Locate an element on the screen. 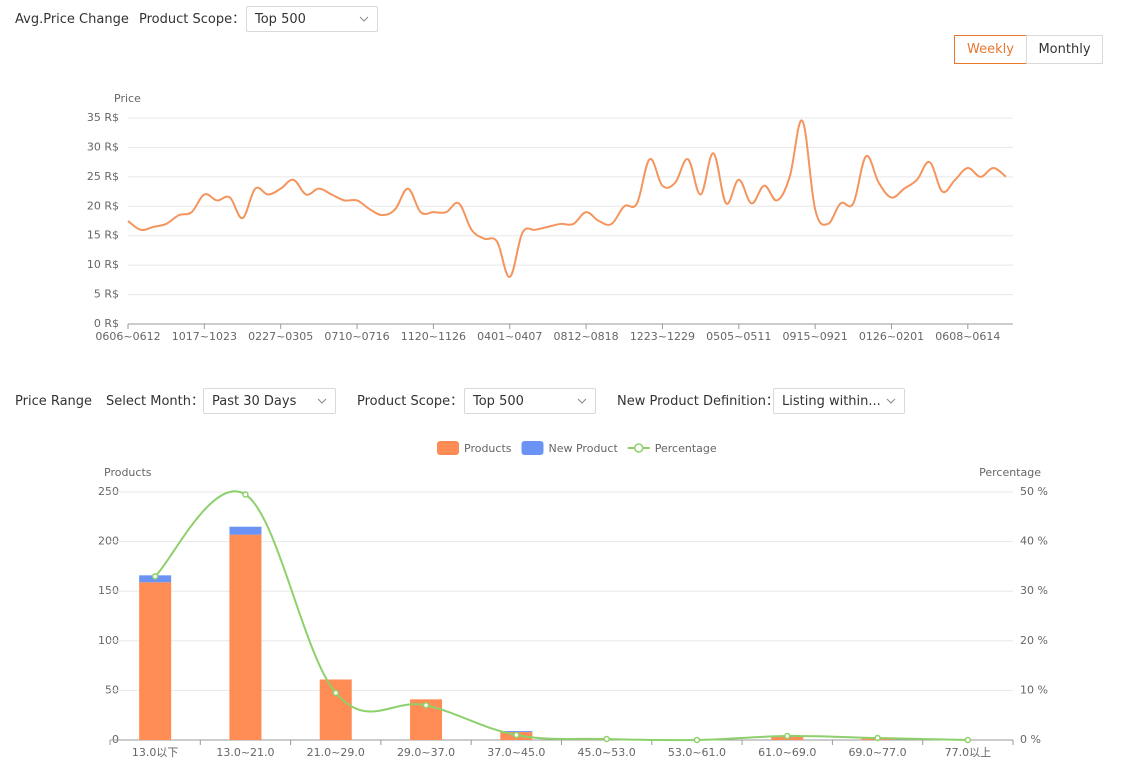  legend-label: Products is located at coordinates (488, 448).